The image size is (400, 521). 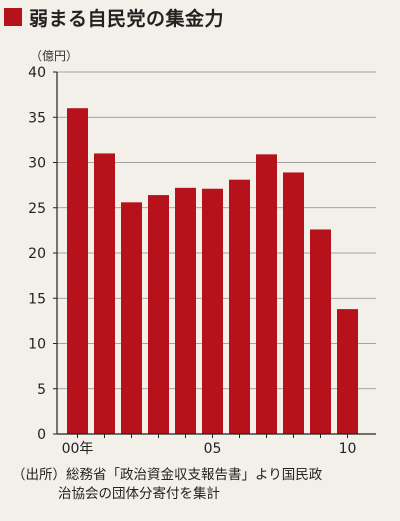 I want to click on y-tick-label-0: 0, so click(x=41, y=435).